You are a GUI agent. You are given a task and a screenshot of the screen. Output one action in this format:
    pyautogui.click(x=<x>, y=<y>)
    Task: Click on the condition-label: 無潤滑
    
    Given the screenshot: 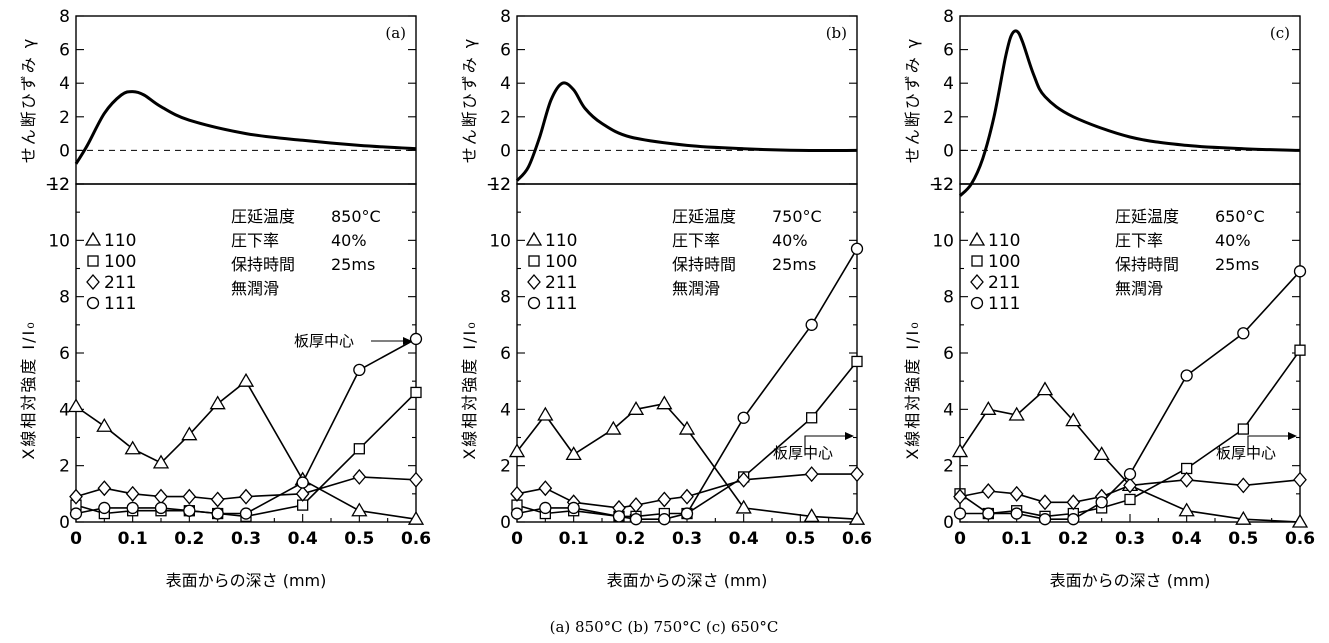 What is the action you would take?
    pyautogui.click(x=255, y=288)
    